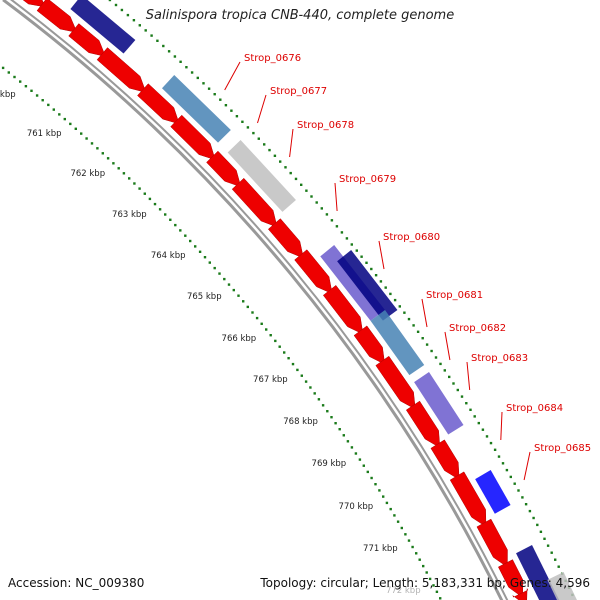  I want to click on kbp-label: 763 kbp, so click(129, 215).